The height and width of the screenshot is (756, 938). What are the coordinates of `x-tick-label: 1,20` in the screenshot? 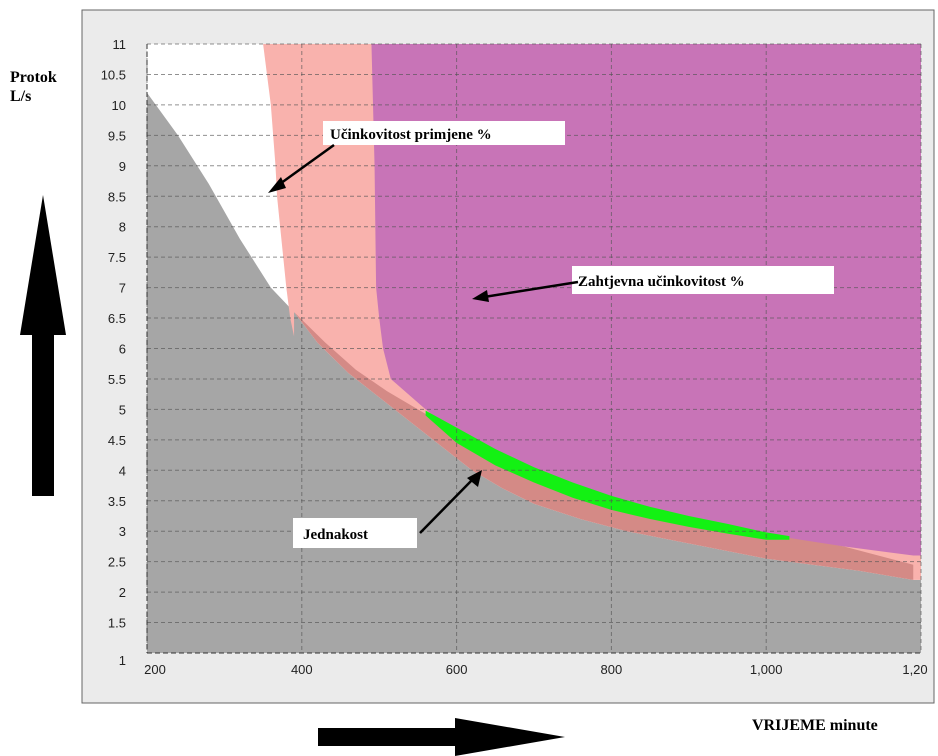 It's located at (914, 669).